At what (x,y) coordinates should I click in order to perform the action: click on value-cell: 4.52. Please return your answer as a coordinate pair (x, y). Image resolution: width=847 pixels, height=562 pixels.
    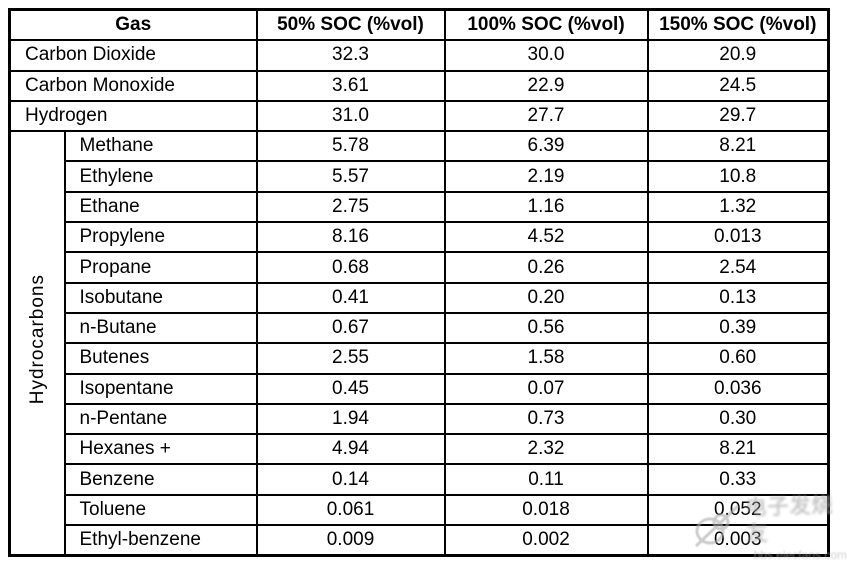
    Looking at the image, I should click on (546, 237).